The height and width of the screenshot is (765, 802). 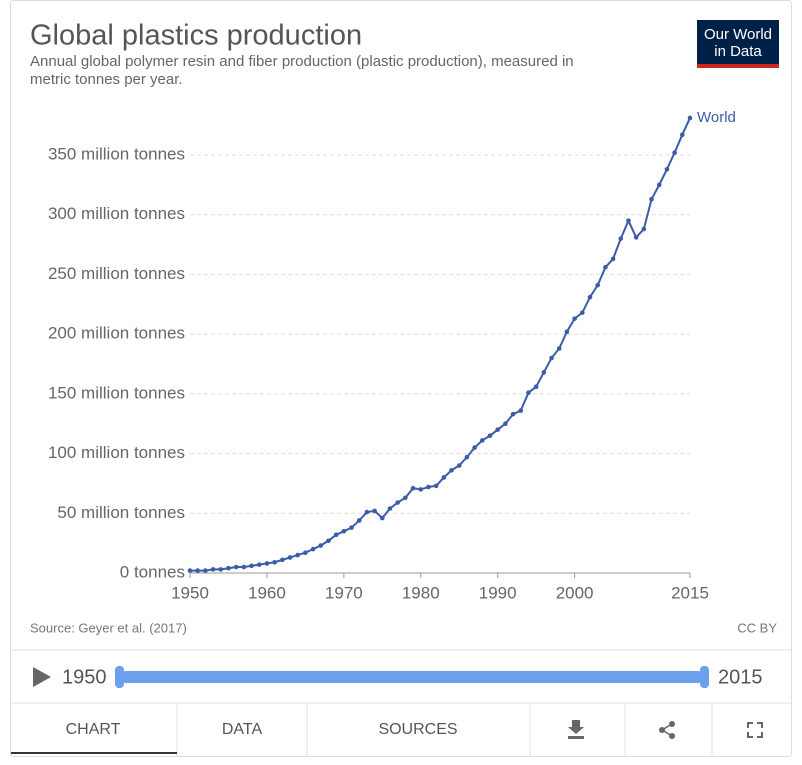 I want to click on timeline-start: 1950, so click(x=84, y=677).